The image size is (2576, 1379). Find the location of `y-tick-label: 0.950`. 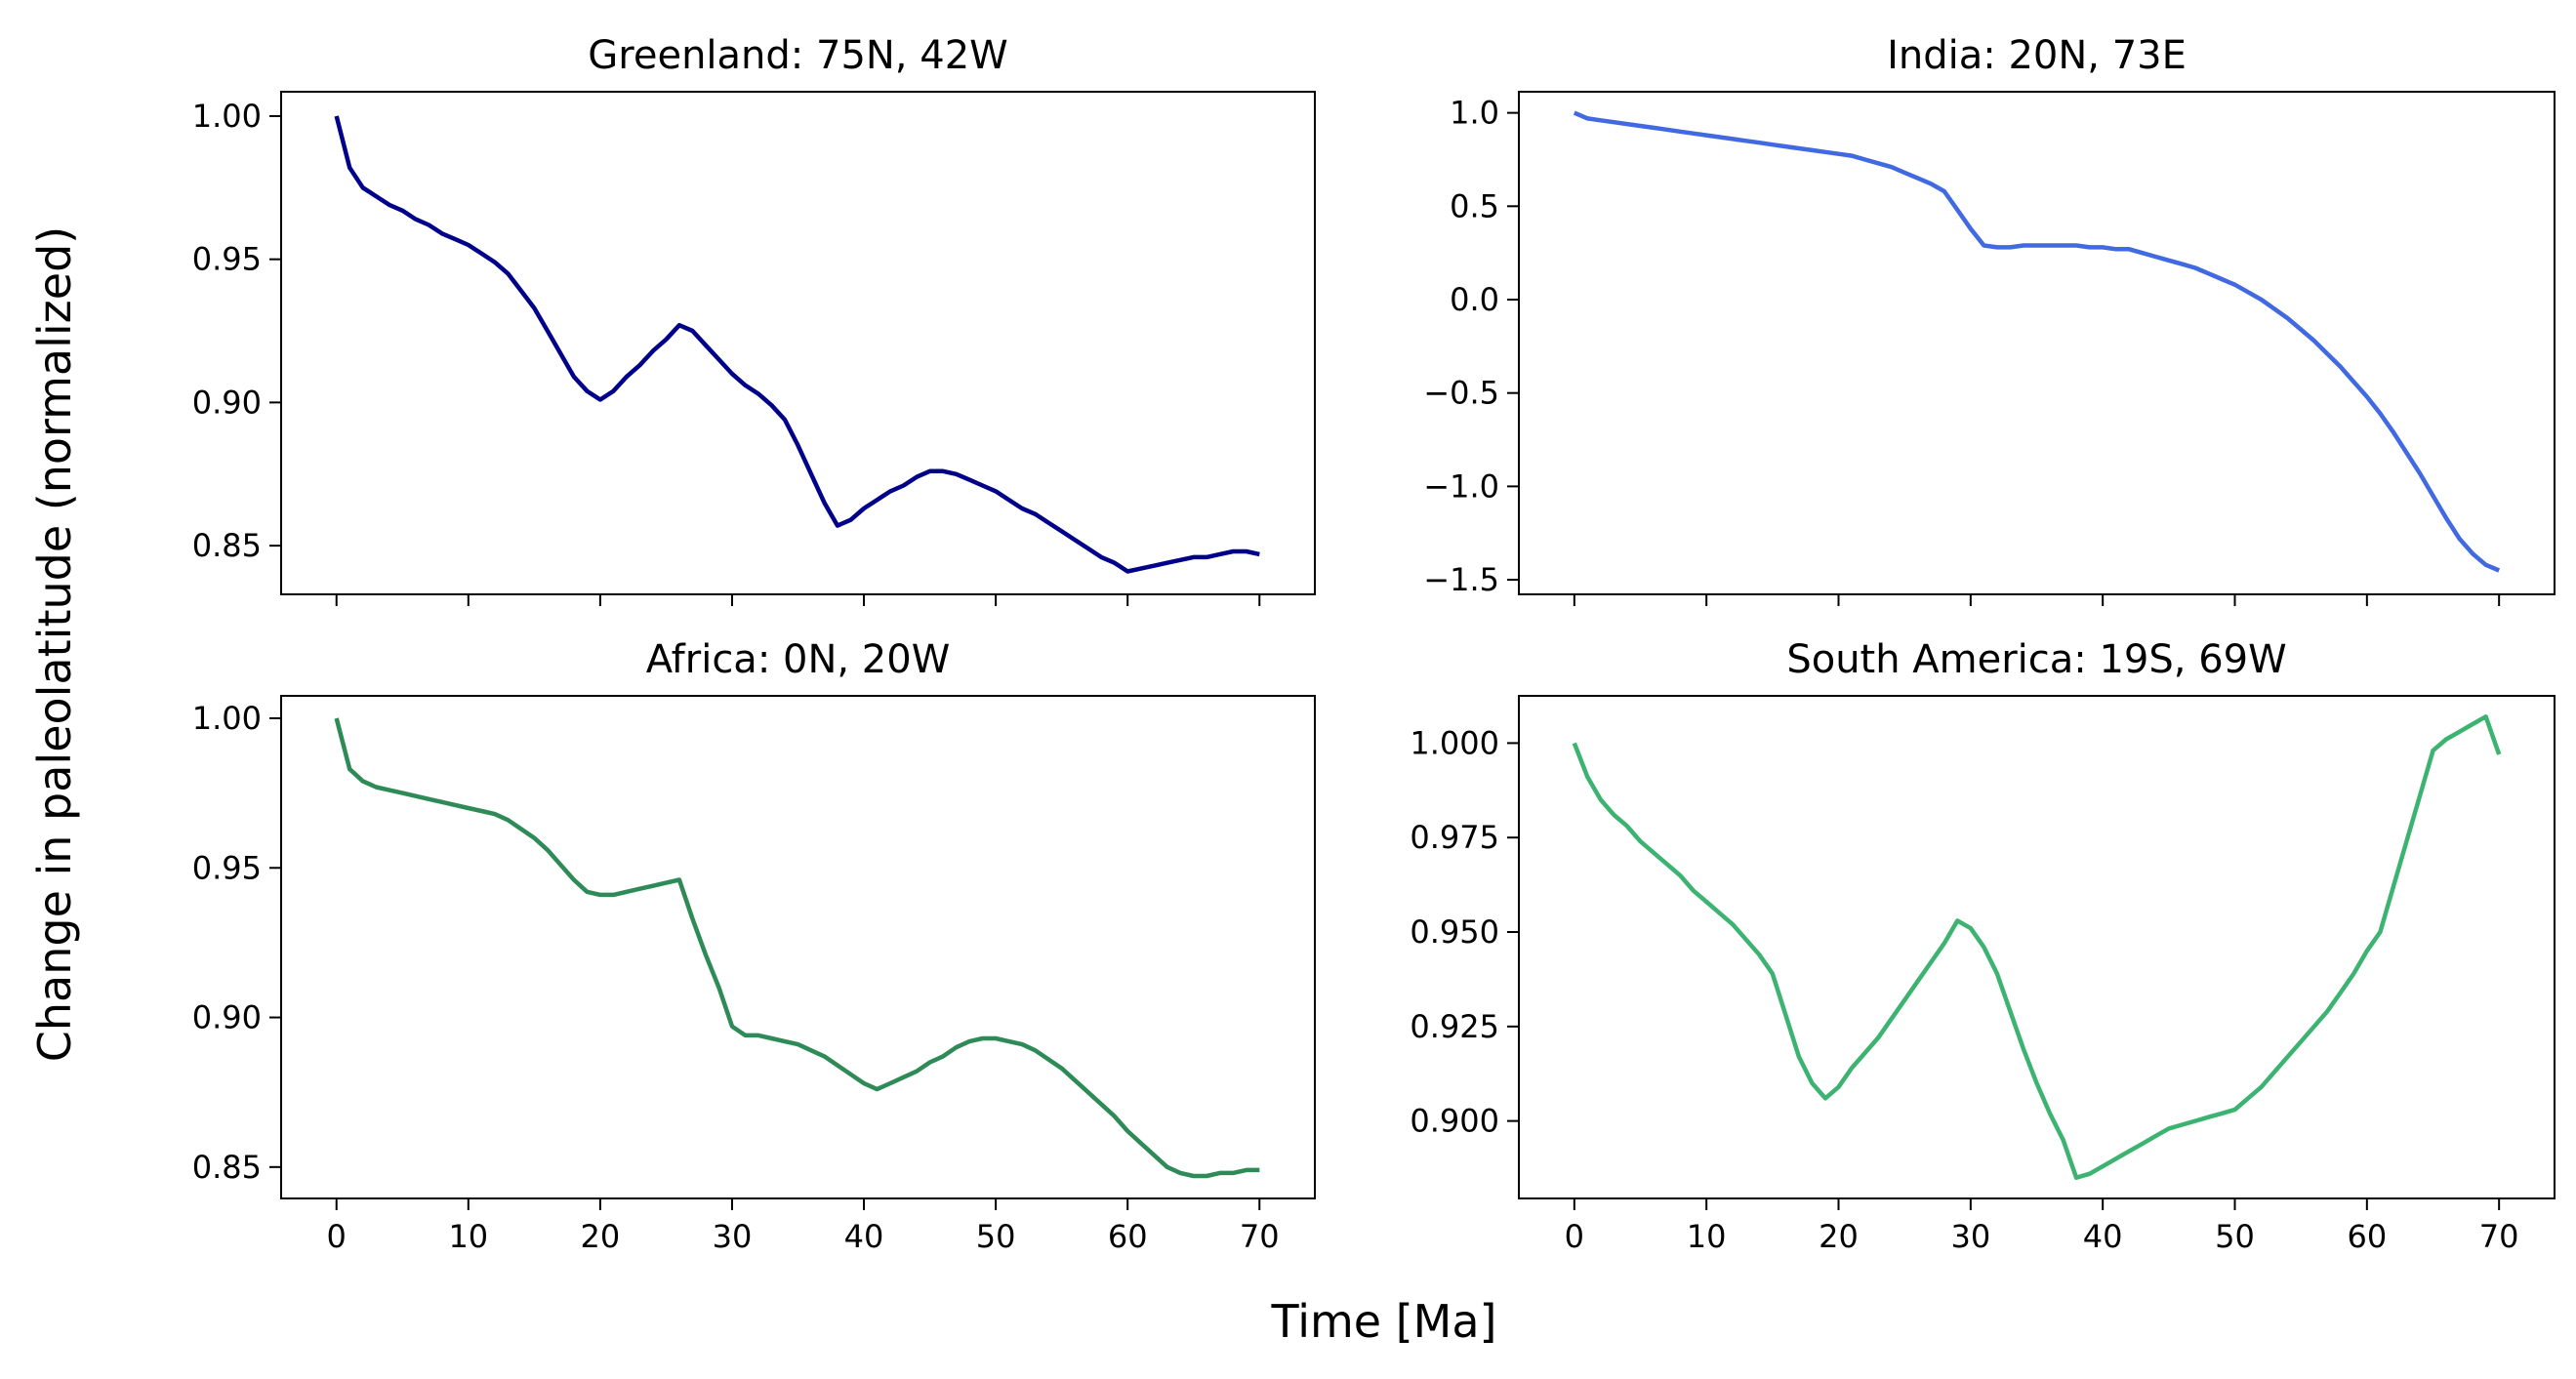

y-tick-label: 0.950 is located at coordinates (1454, 932).